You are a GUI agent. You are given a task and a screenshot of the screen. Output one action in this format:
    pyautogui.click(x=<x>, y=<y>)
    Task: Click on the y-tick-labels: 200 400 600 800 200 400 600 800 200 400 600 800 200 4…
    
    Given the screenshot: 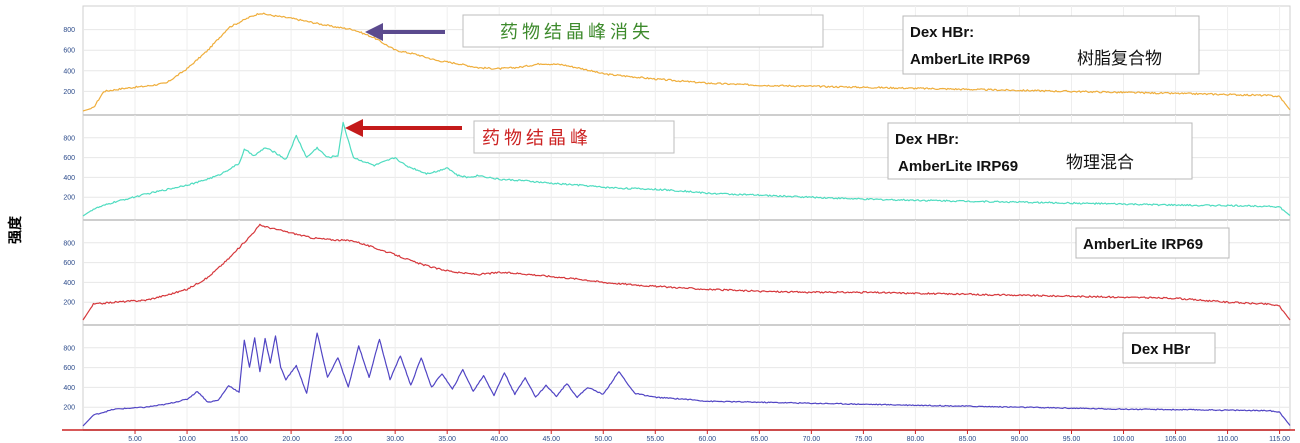 What is the action you would take?
    pyautogui.click(x=69, y=219)
    